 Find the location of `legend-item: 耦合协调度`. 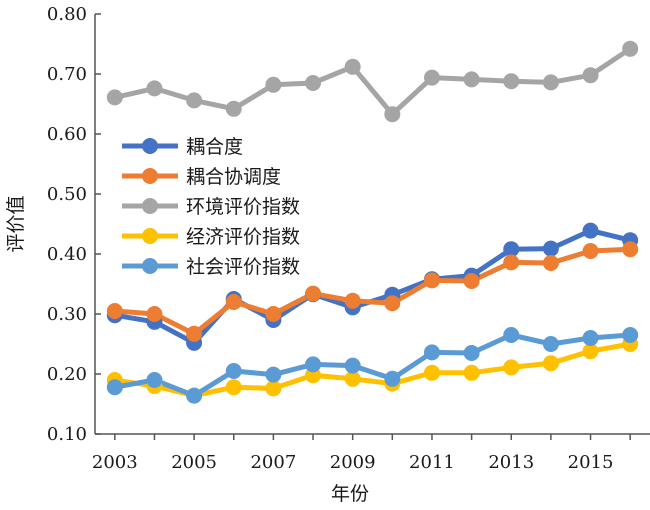

legend-item: 耦合协调度 is located at coordinates (201, 177).